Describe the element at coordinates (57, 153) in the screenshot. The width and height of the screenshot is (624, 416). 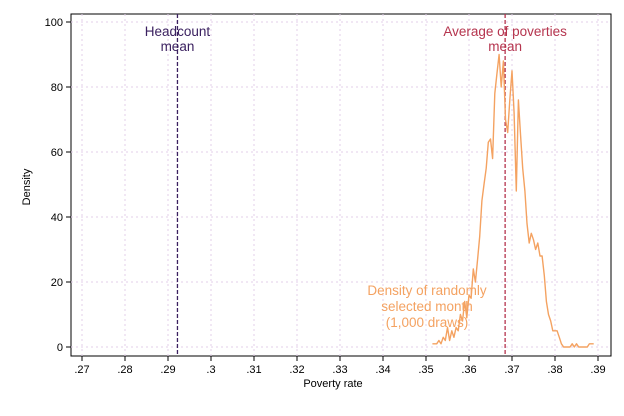
I see `y-tick-label: 60` at that location.